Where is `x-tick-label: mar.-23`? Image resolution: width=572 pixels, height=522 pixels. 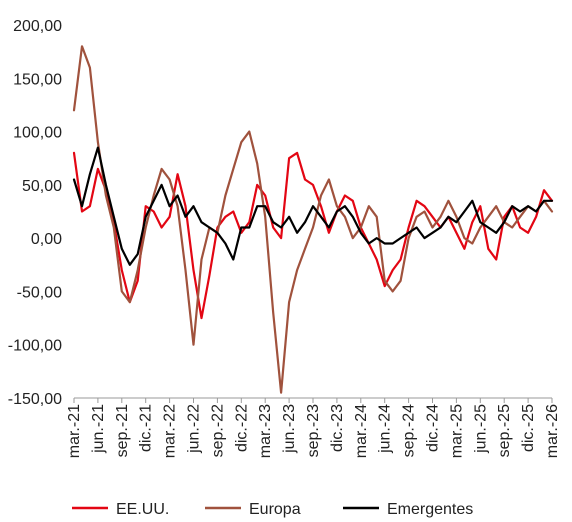
x-tick-label: mar.-23 is located at coordinates (265, 431).